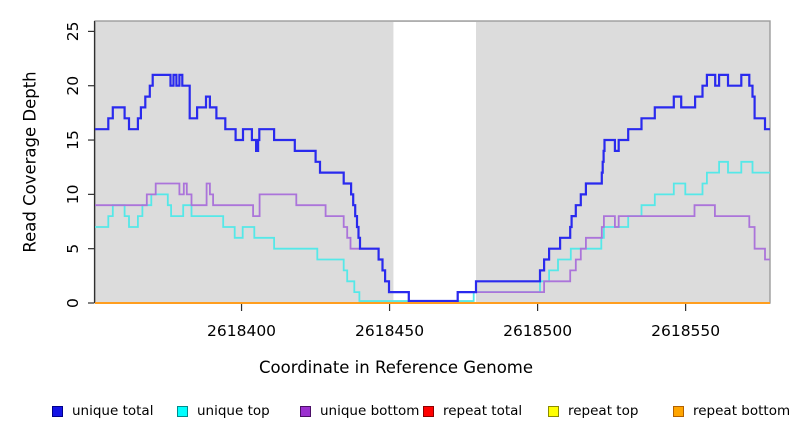 Image resolution: width=792 pixels, height=432 pixels. Describe the element at coordinates (537, 331) in the screenshot. I see `x-tick-label: 2618500` at that location.